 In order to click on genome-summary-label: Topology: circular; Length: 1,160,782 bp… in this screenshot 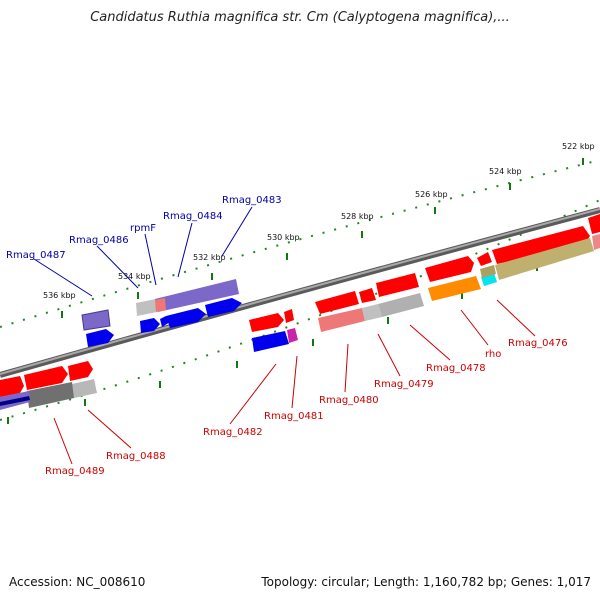, I will do `click(426, 582)`.